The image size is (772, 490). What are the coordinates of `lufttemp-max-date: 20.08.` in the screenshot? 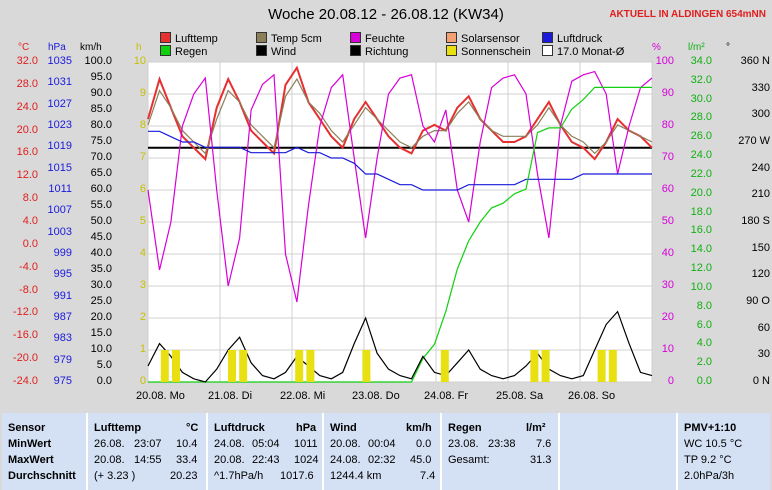 It's located at (109, 460).